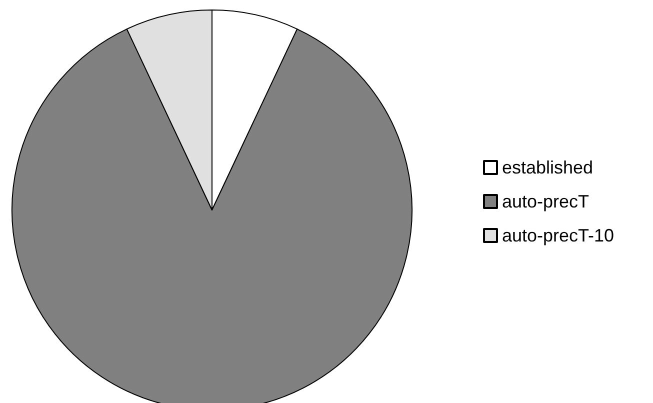 Image resolution: width=653 pixels, height=403 pixels. I want to click on legend-label: auto-precT, so click(546, 202).